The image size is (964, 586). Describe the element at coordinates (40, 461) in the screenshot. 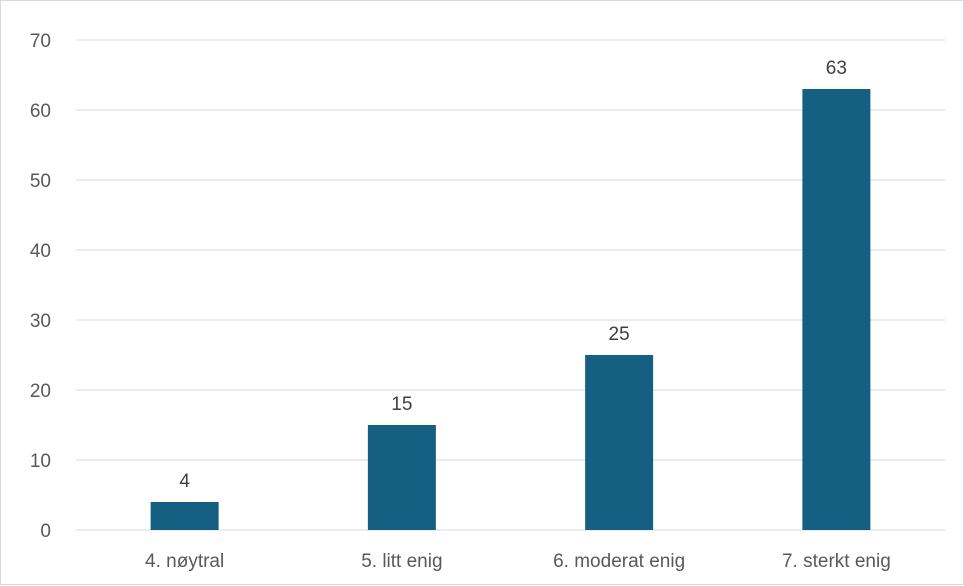

I see `y-tick-label: 10` at that location.